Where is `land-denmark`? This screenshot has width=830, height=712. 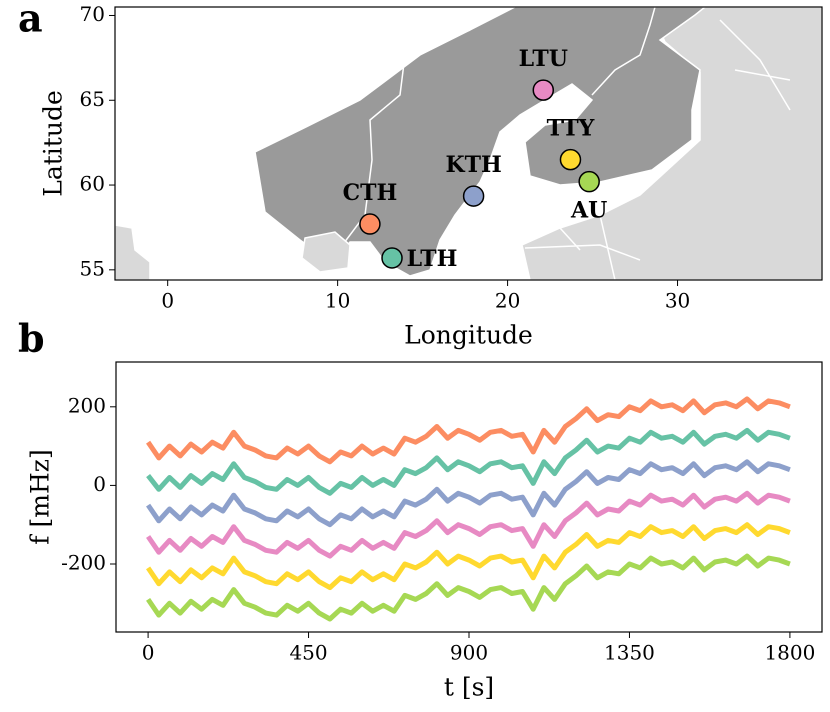 land-denmark is located at coordinates (326, 252).